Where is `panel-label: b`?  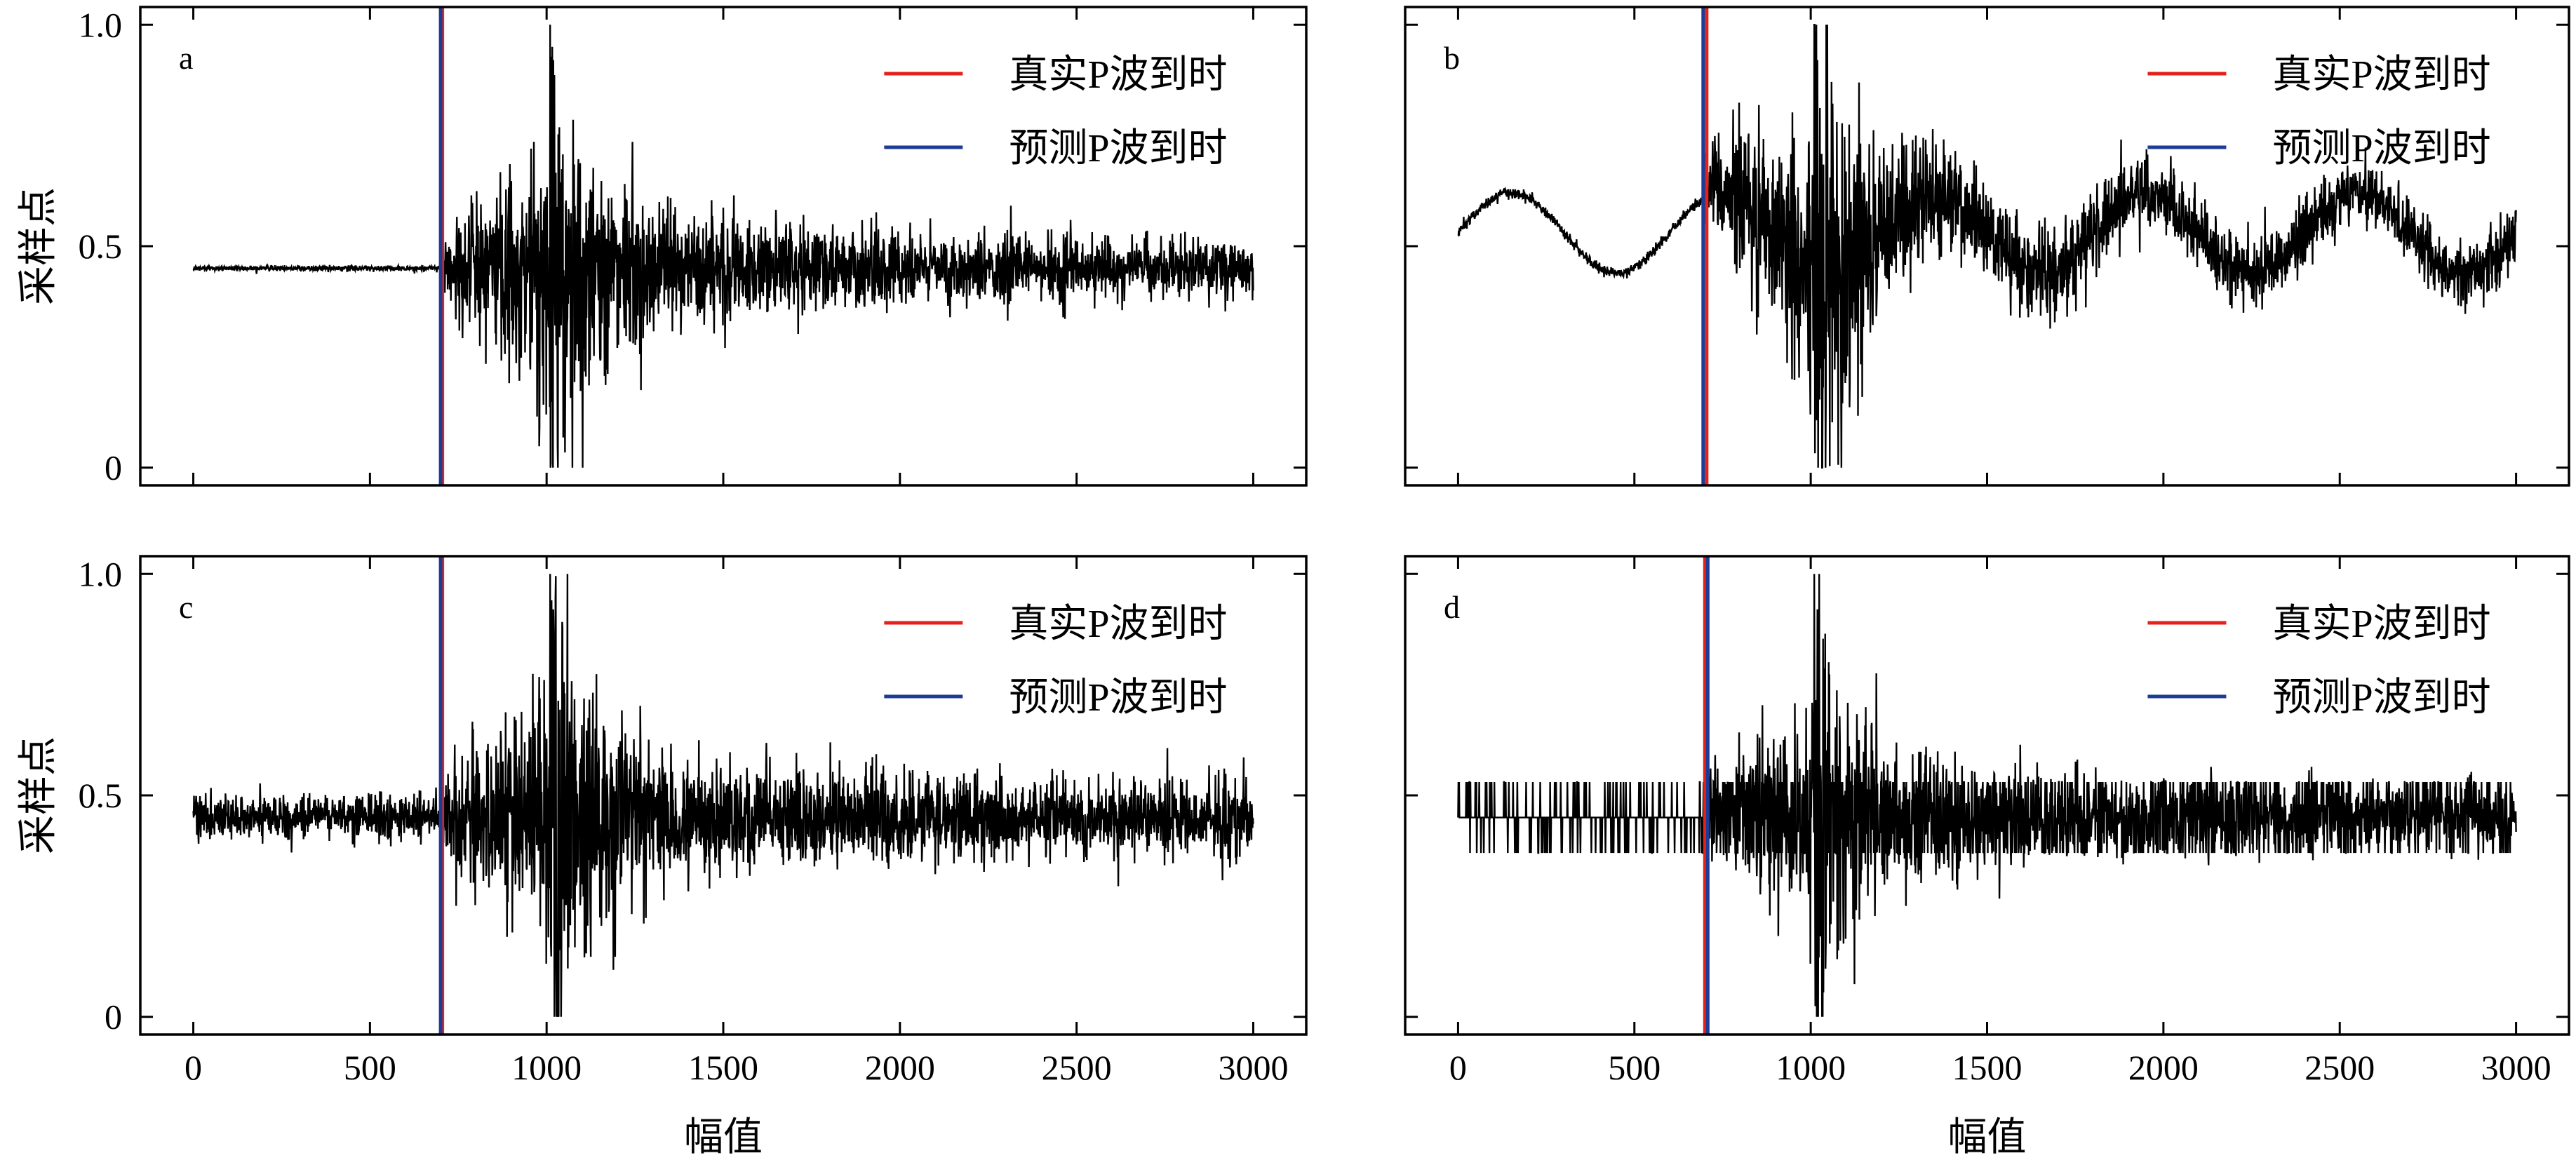
panel-label: b is located at coordinates (1452, 58).